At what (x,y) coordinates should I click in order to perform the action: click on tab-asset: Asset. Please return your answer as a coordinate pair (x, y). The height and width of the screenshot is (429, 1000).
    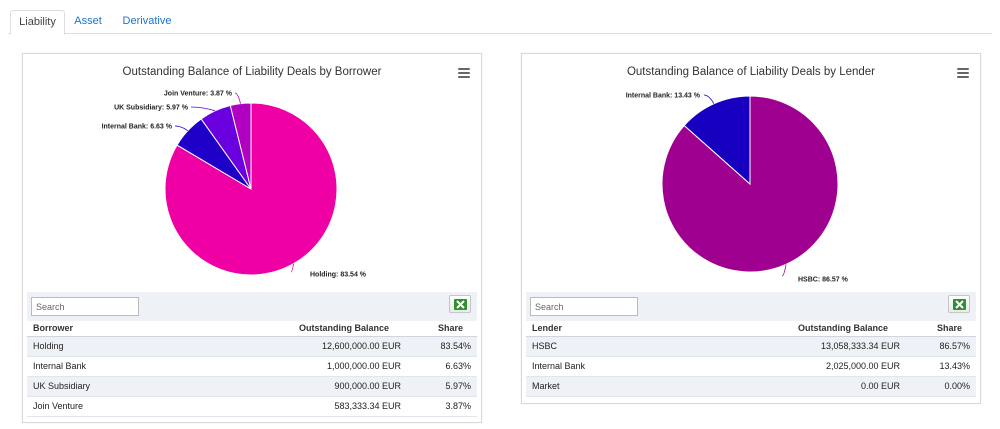
    Looking at the image, I should click on (88, 21).